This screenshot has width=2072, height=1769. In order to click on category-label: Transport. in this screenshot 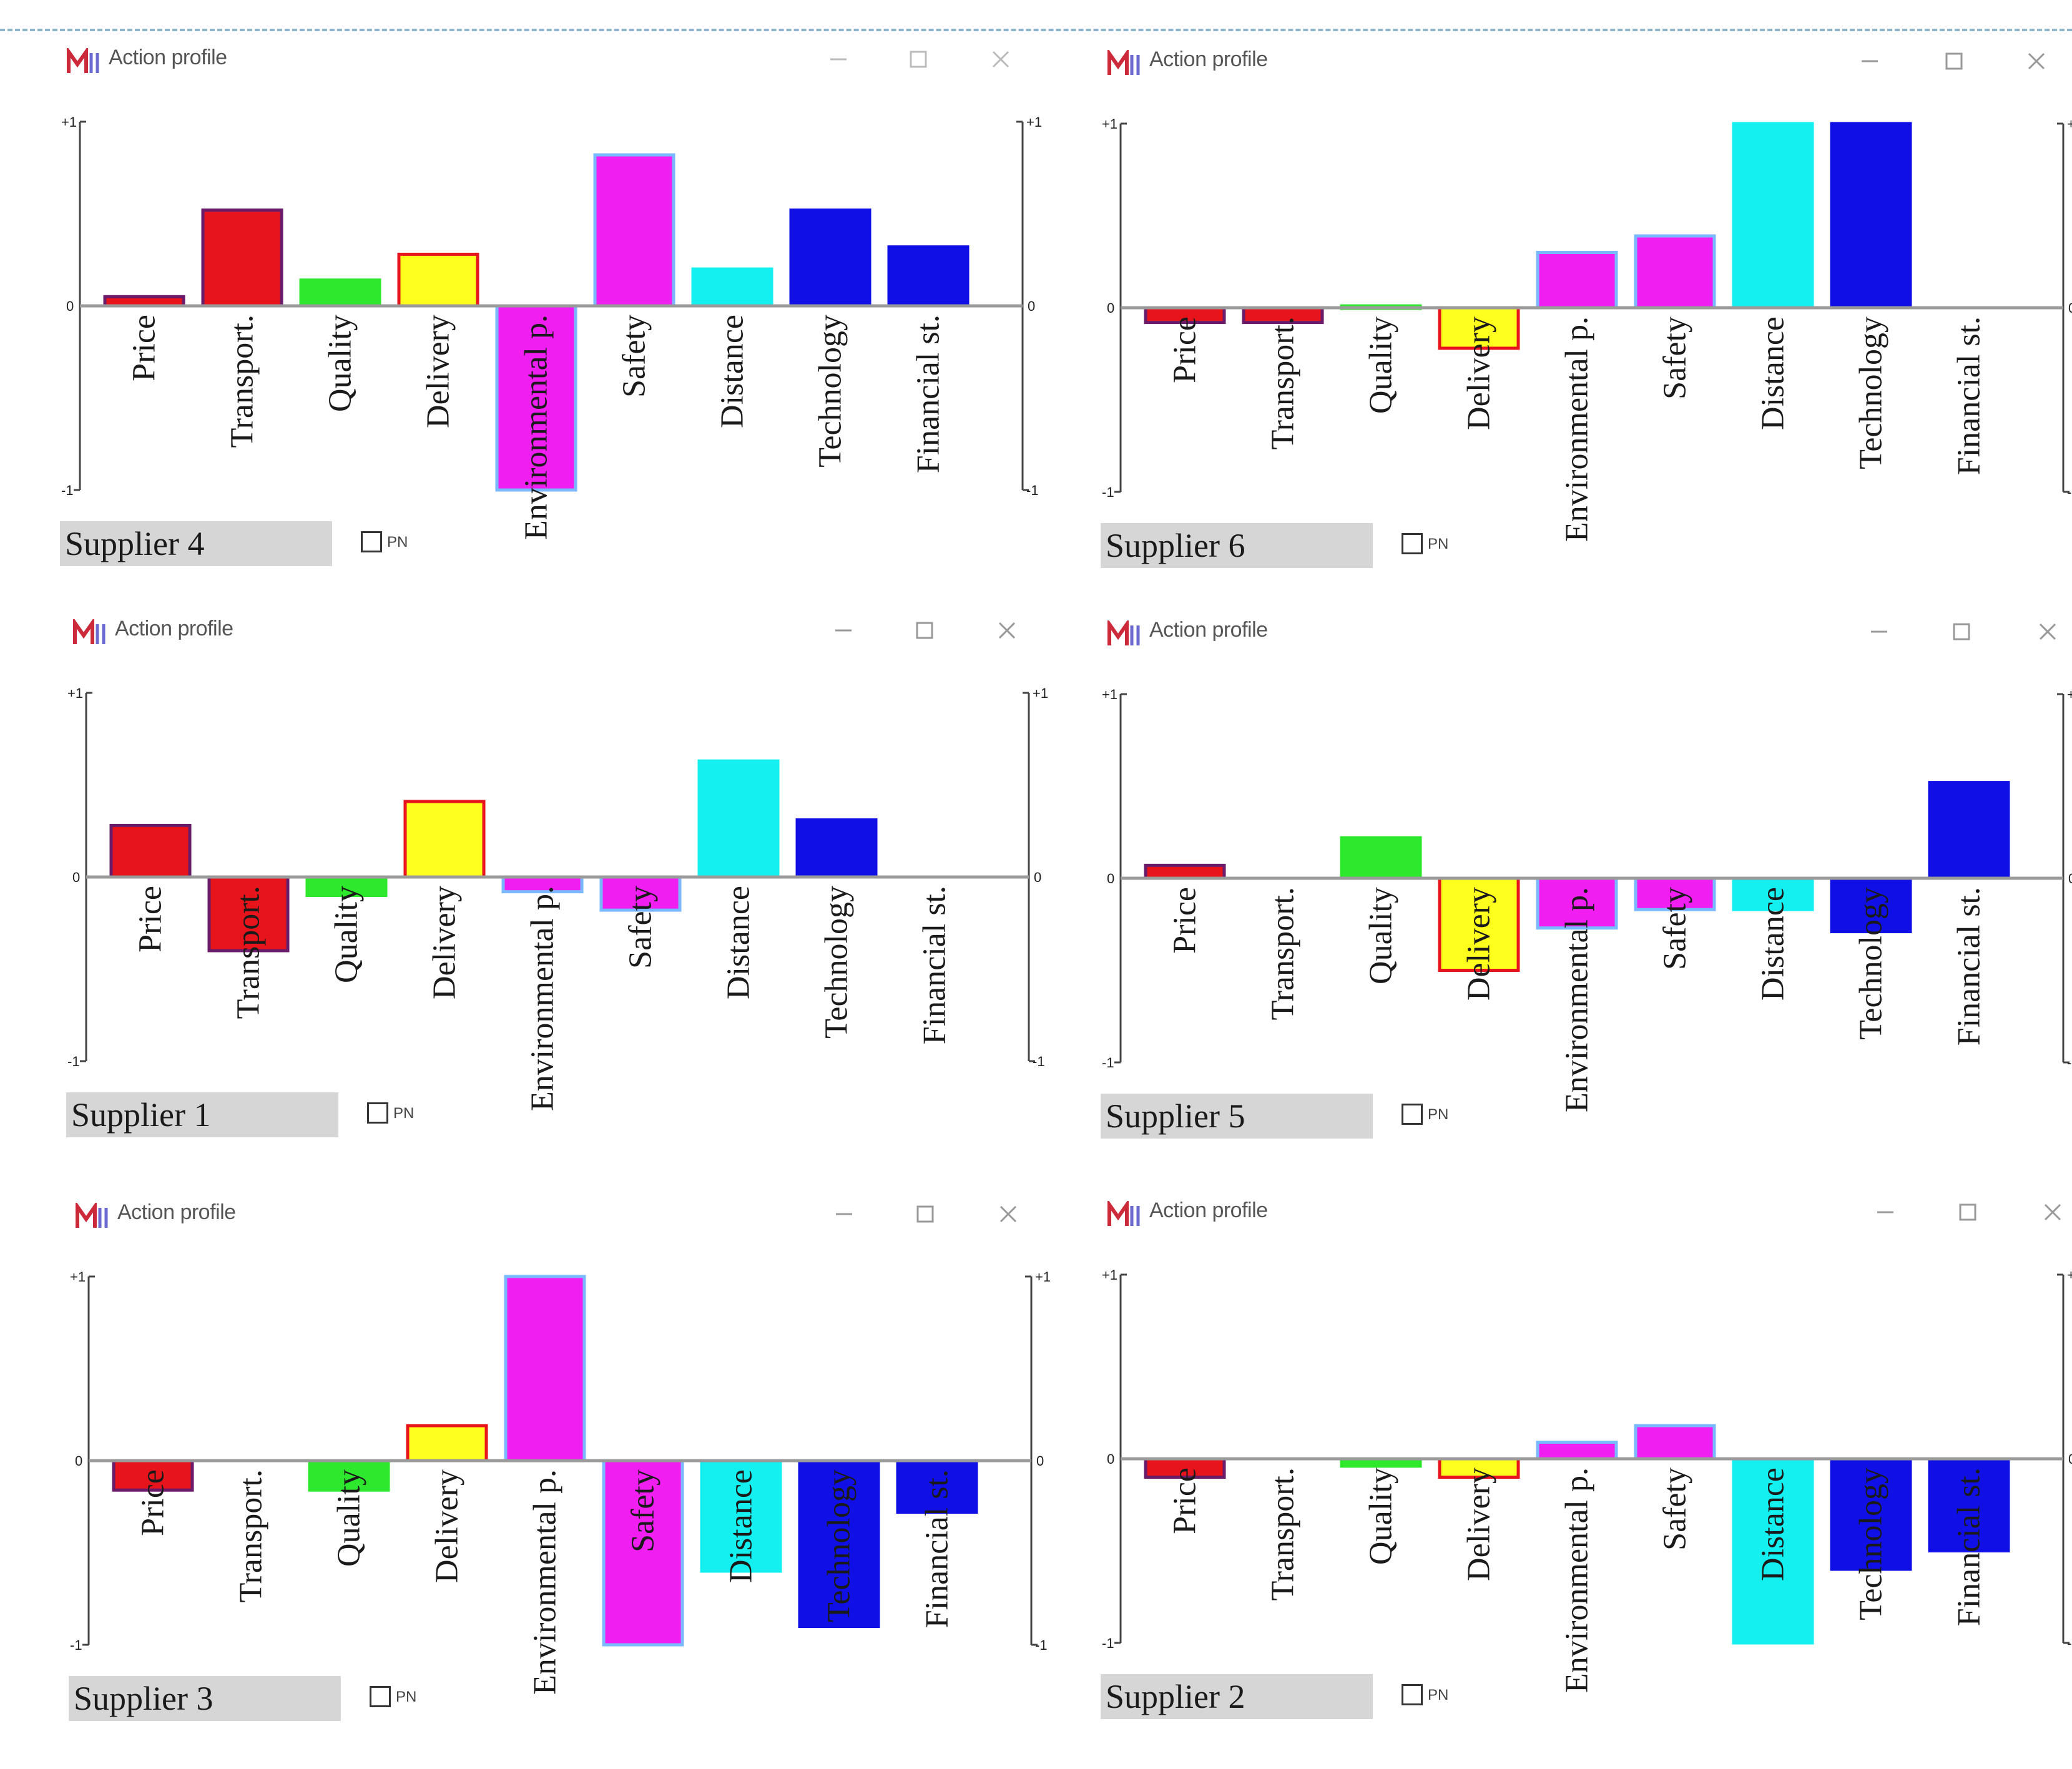, I will do `click(242, 381)`.